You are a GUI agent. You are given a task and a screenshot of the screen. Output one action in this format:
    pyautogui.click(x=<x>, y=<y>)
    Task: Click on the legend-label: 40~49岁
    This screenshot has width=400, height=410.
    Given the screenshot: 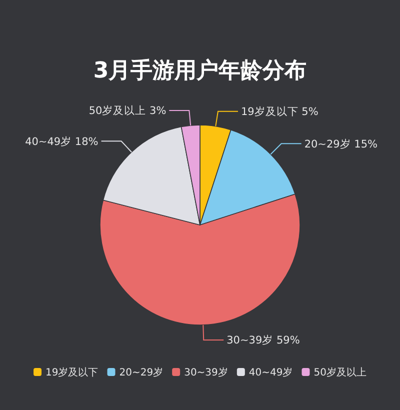 What is the action you would take?
    pyautogui.click(x=270, y=372)
    